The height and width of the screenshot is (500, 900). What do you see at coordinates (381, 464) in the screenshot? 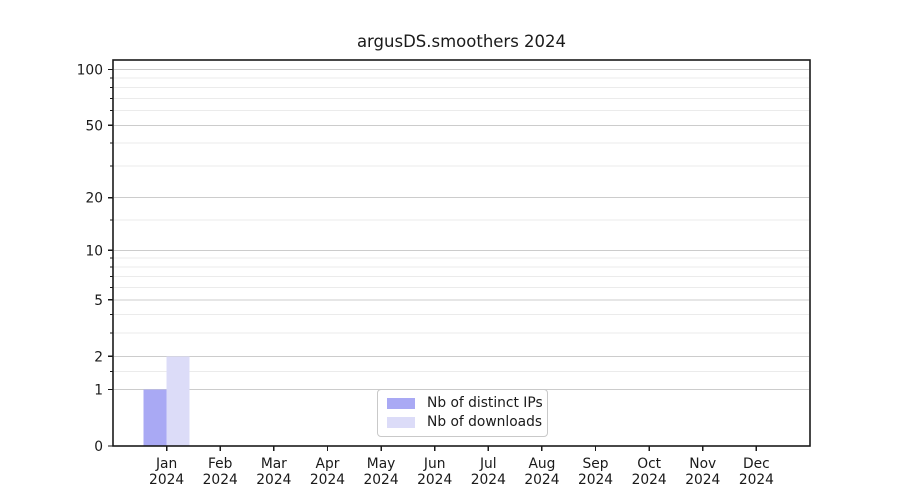
I see `x-tick-month-label: May` at bounding box center [381, 464].